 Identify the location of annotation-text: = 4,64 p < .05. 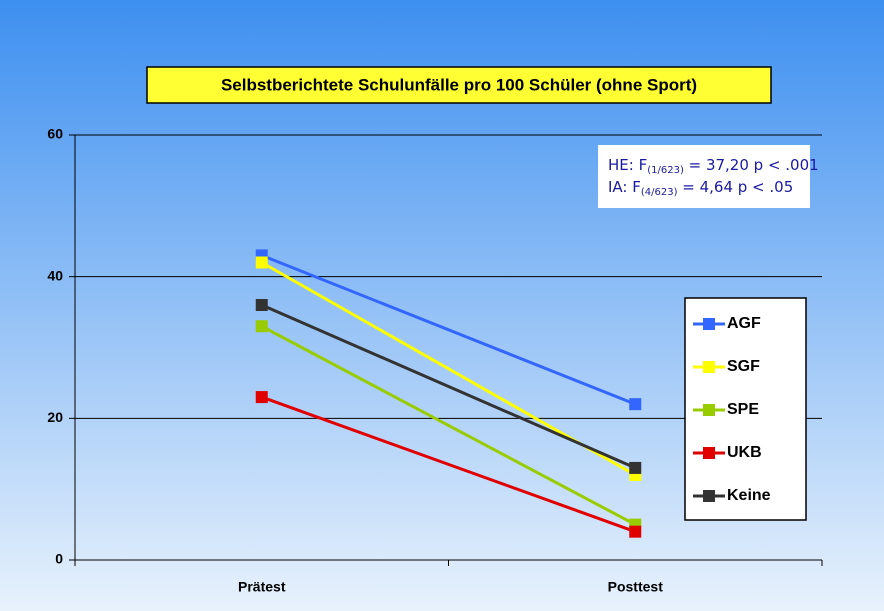
(736, 187).